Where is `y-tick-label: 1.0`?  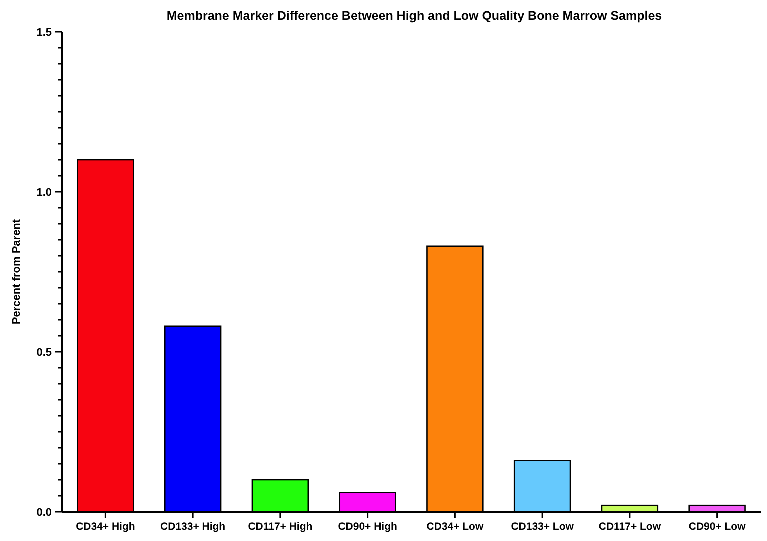
y-tick-label: 1.0 is located at coordinates (44, 192).